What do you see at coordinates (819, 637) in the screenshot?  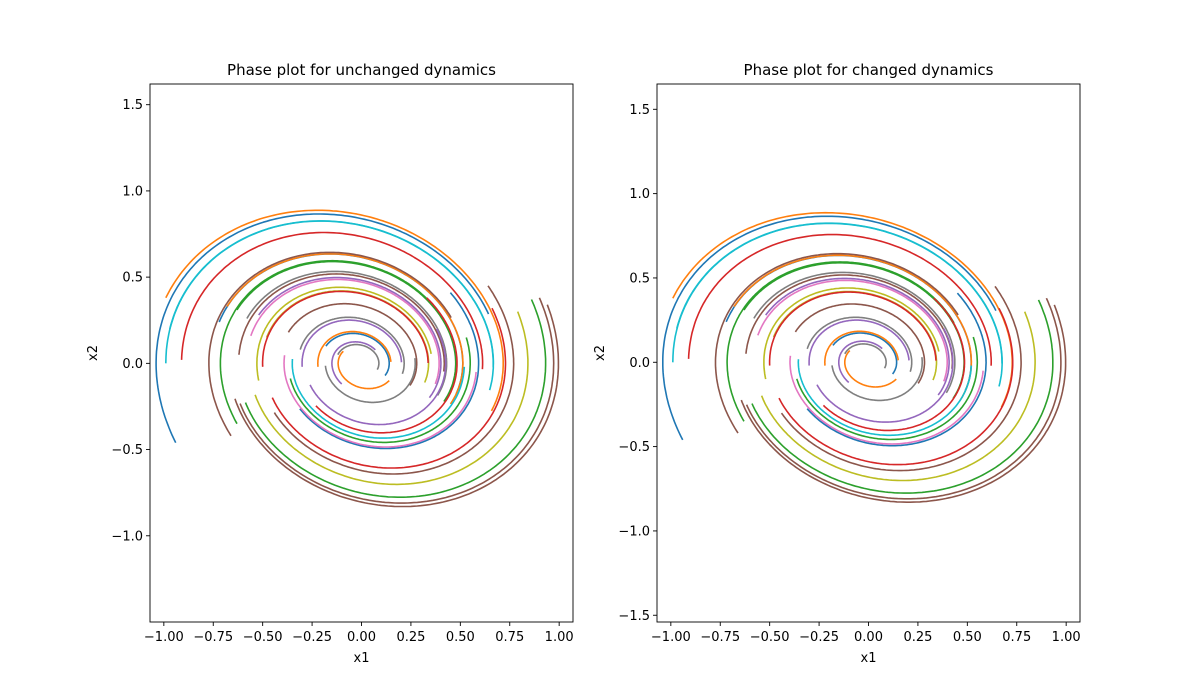 I see `x-tick-label: −0.25` at bounding box center [819, 637].